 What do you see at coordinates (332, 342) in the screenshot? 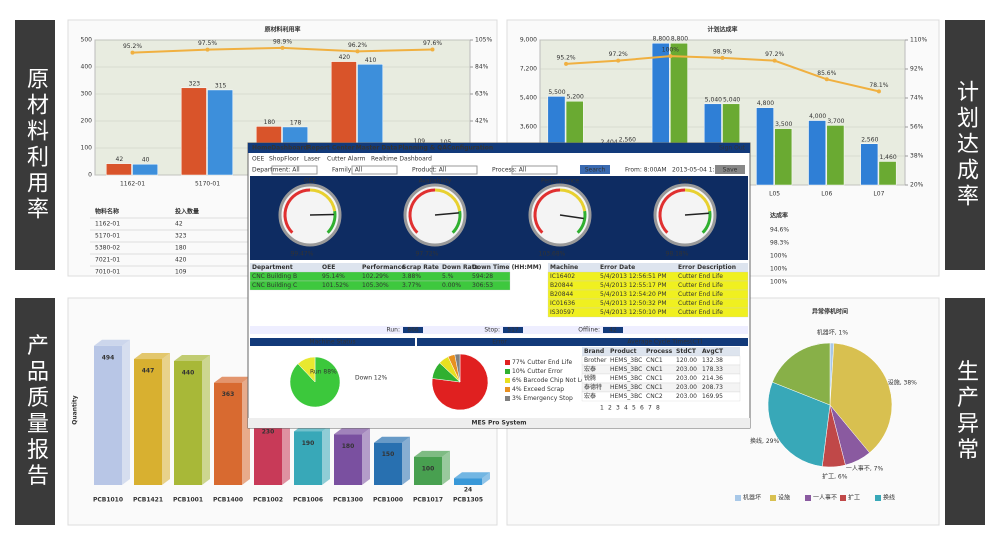
I see `sub-panel-title: Machine Status` at bounding box center [332, 342].